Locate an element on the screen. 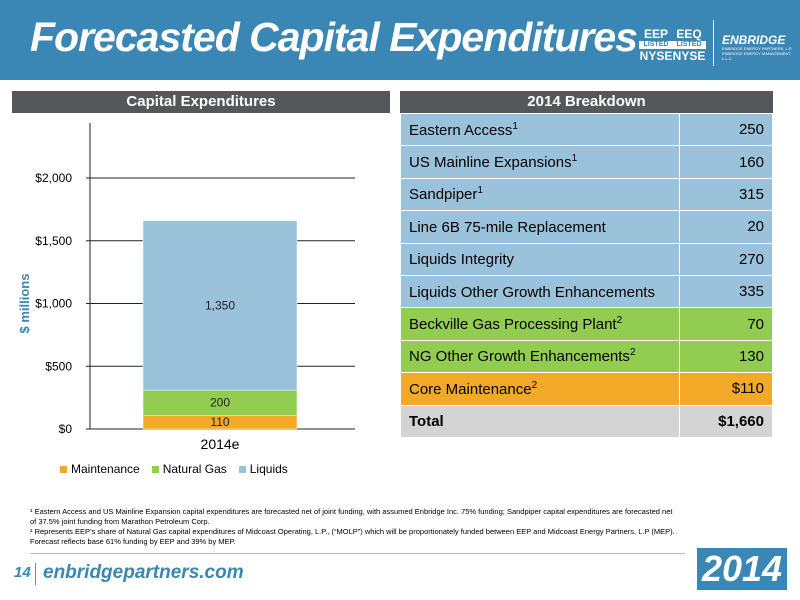 The height and width of the screenshot is (600, 800). logo-subtitle: ENBRIDGE ENERGY MANAGEMENT, L.L.C. is located at coordinates (757, 56).